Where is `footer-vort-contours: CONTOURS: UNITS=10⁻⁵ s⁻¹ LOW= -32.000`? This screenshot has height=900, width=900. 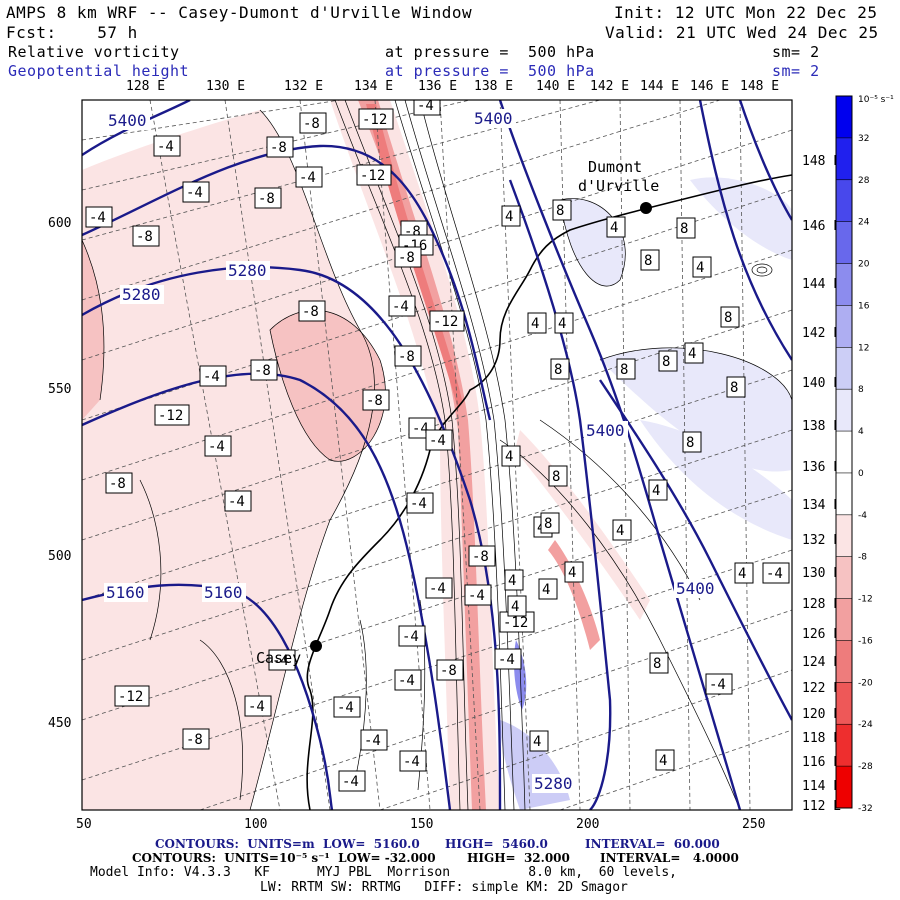
footer-vort-contours: CONTOURS: UNITS=10⁻⁵ s⁻¹ LOW= -32.000 is located at coordinates (284, 858).